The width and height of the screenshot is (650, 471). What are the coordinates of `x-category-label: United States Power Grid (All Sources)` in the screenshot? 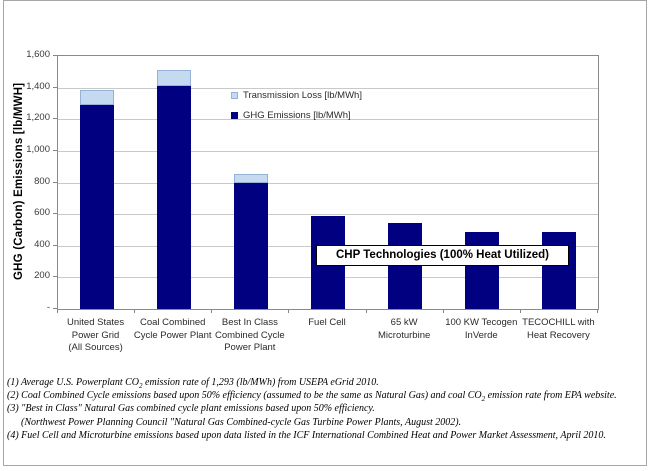 It's located at (96, 335).